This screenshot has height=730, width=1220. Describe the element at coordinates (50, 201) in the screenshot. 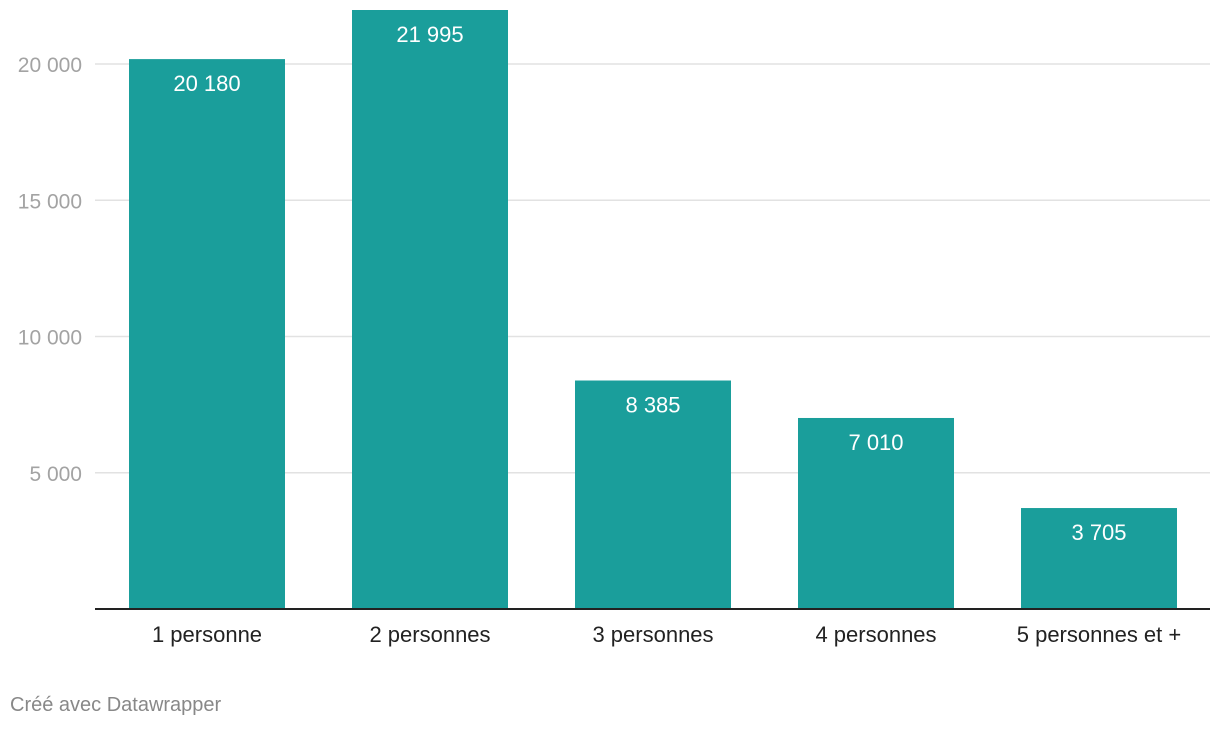

I see `y-tick-label: 15 000` at that location.